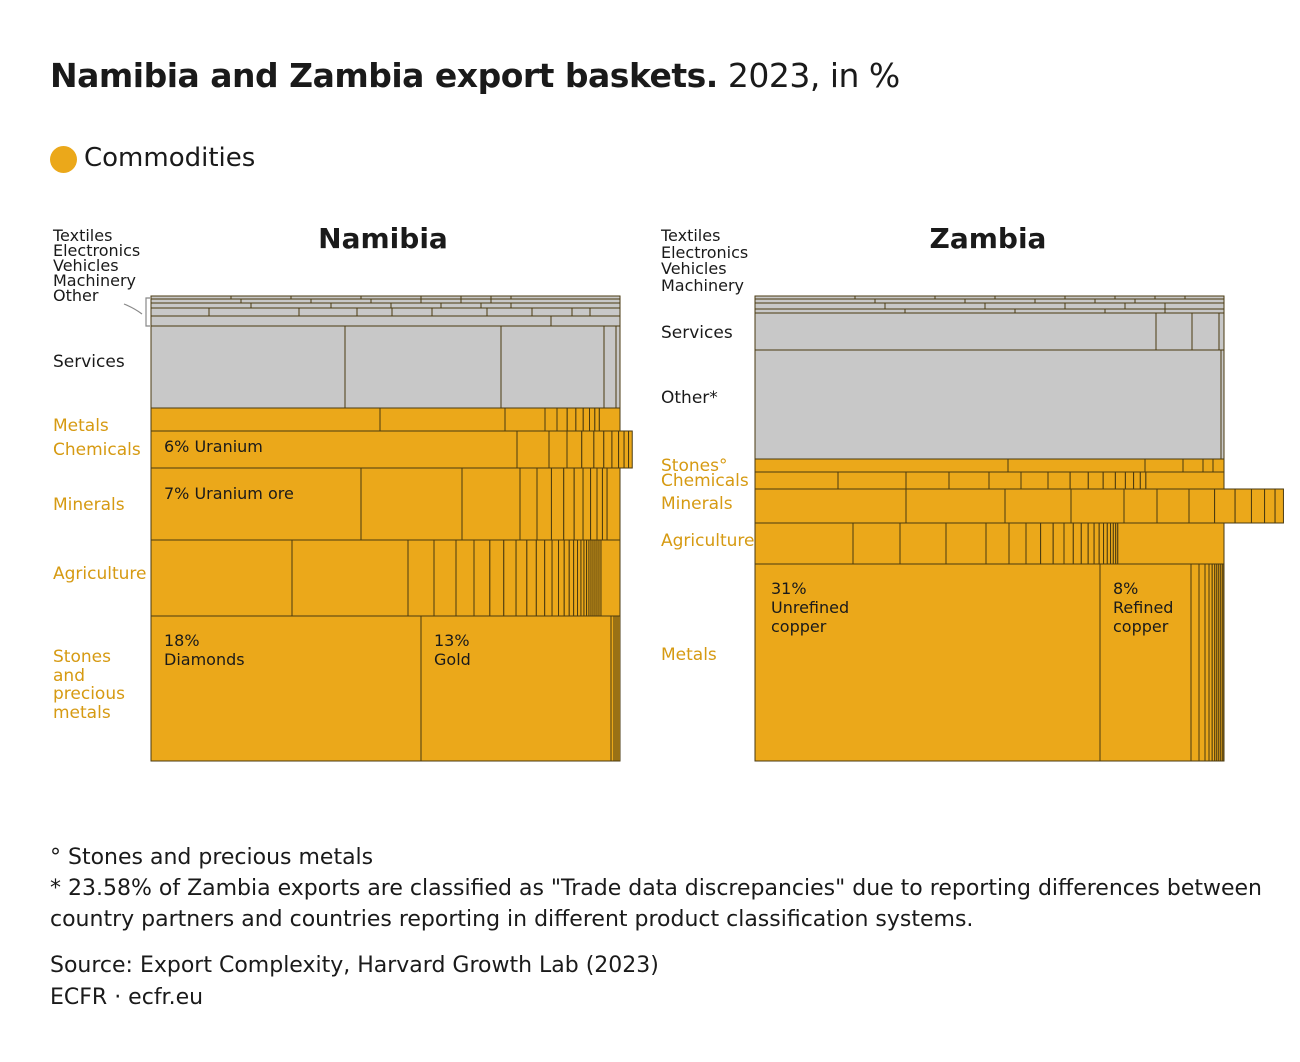  Describe the element at coordinates (89, 362) in the screenshot. I see `namibia-label-services: Services` at that location.